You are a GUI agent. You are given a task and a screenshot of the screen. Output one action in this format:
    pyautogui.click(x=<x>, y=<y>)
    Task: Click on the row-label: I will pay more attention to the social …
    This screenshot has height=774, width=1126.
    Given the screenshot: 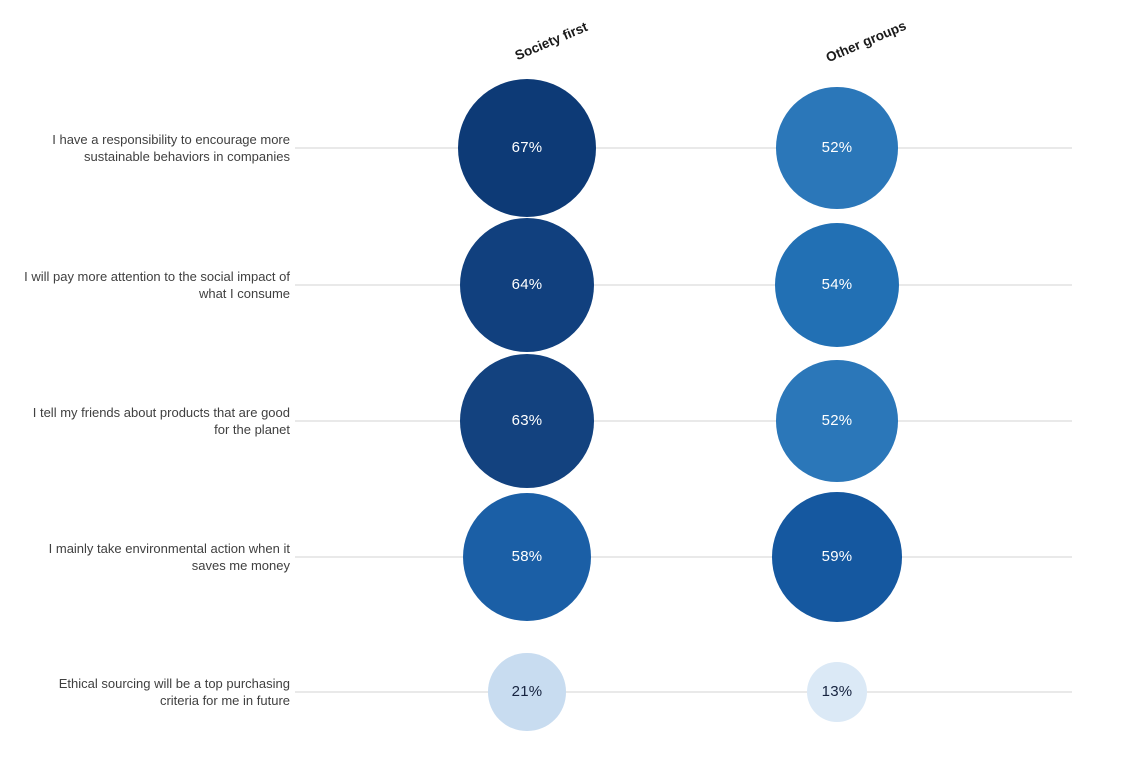 What is the action you would take?
    pyautogui.click(x=157, y=284)
    